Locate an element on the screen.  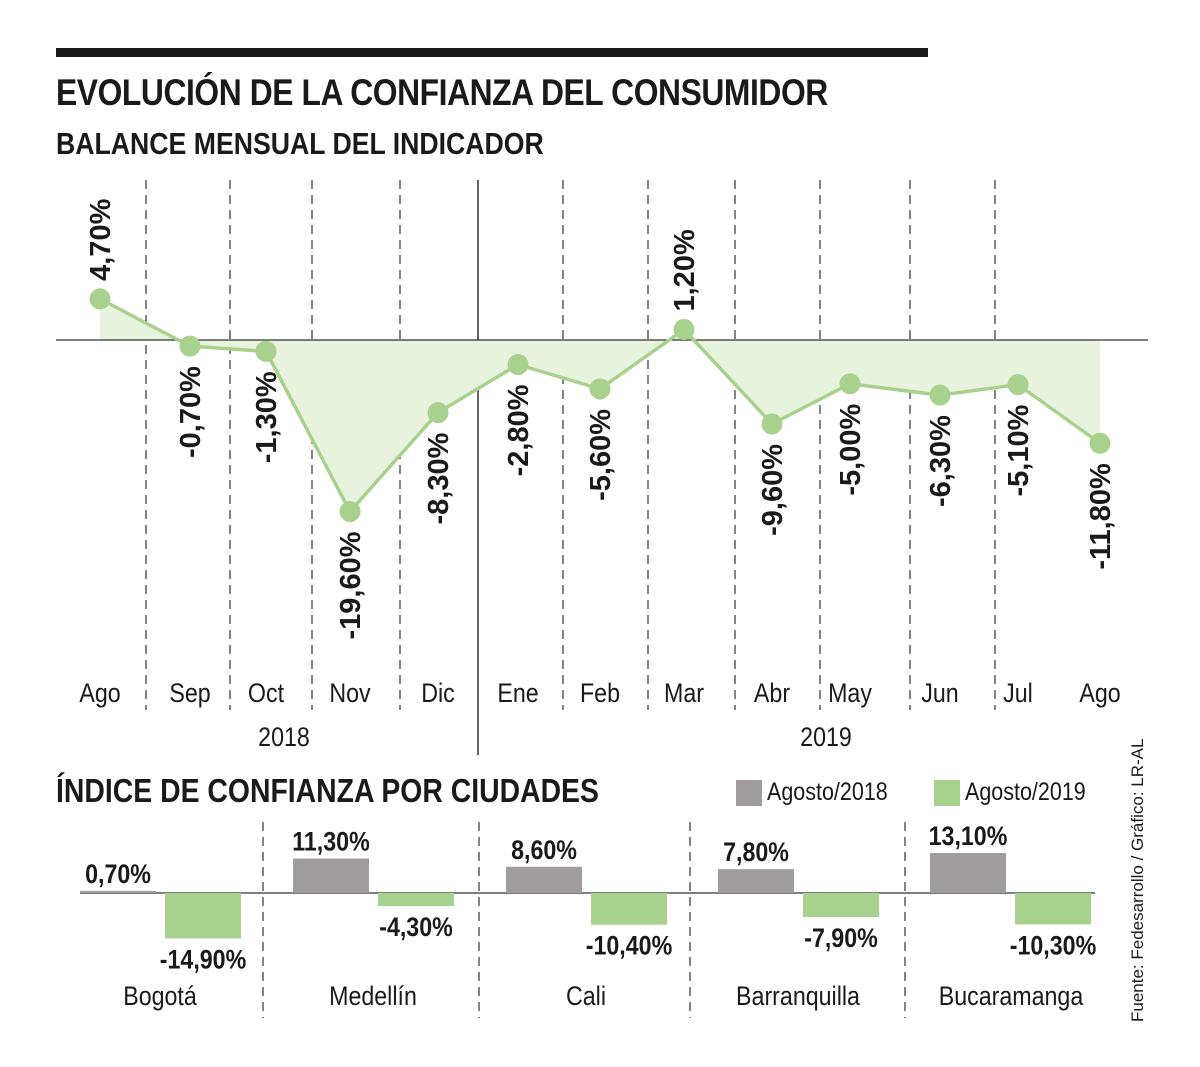
bar-label-2019-3: -7,90% is located at coordinates (841, 939).